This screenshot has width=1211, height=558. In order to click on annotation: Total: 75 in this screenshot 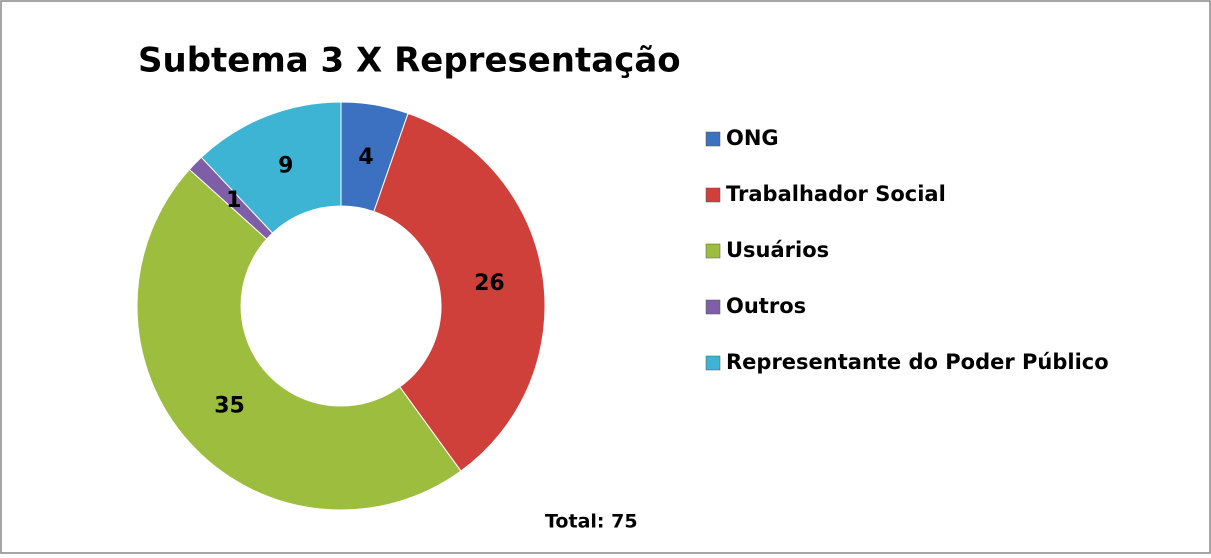, I will do `click(591, 522)`.